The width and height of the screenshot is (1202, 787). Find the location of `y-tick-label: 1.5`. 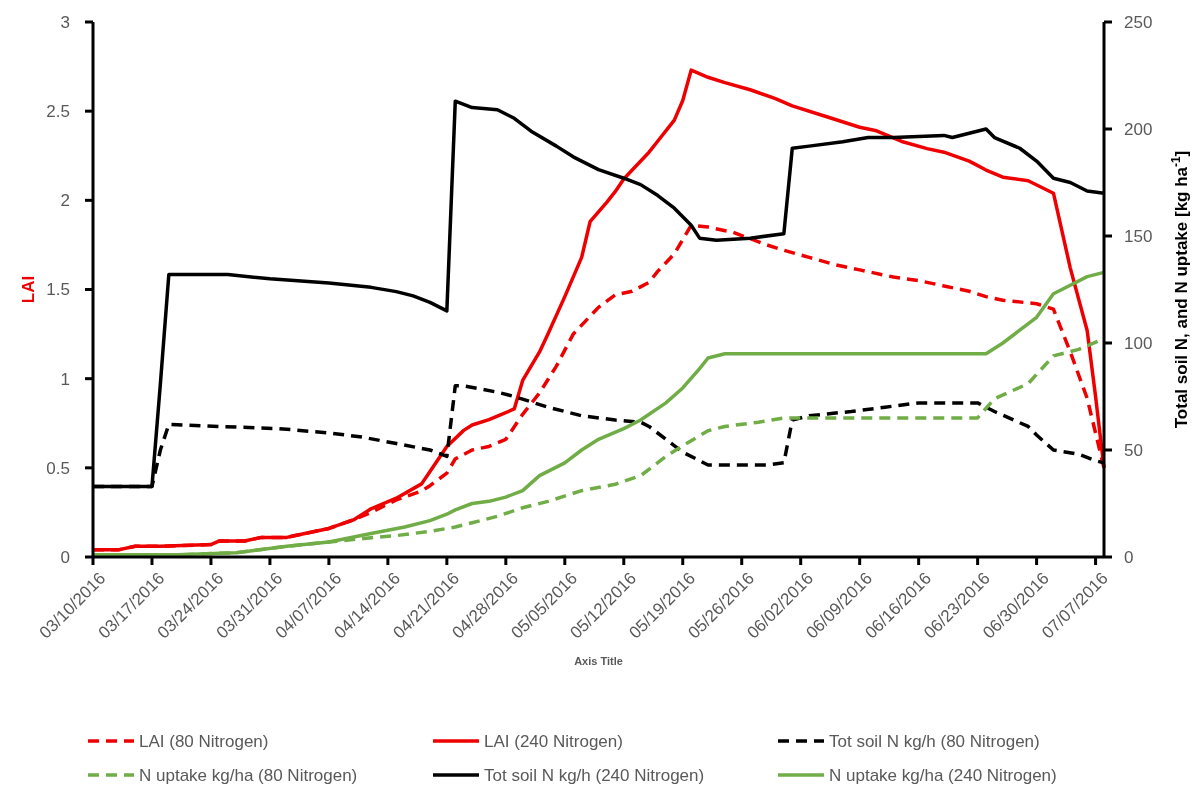

y-tick-label: 1.5 is located at coordinates (58, 290).